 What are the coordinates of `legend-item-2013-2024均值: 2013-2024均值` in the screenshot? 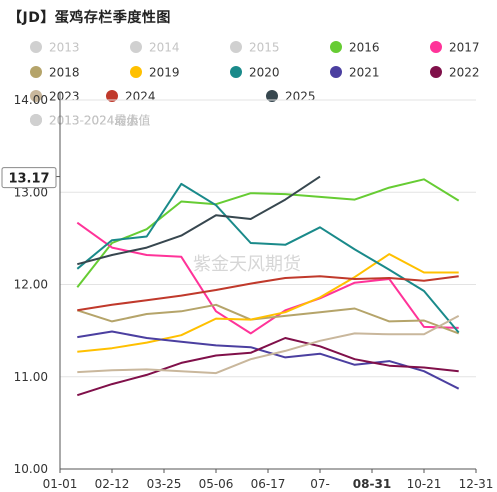 It's located at (84, 120).